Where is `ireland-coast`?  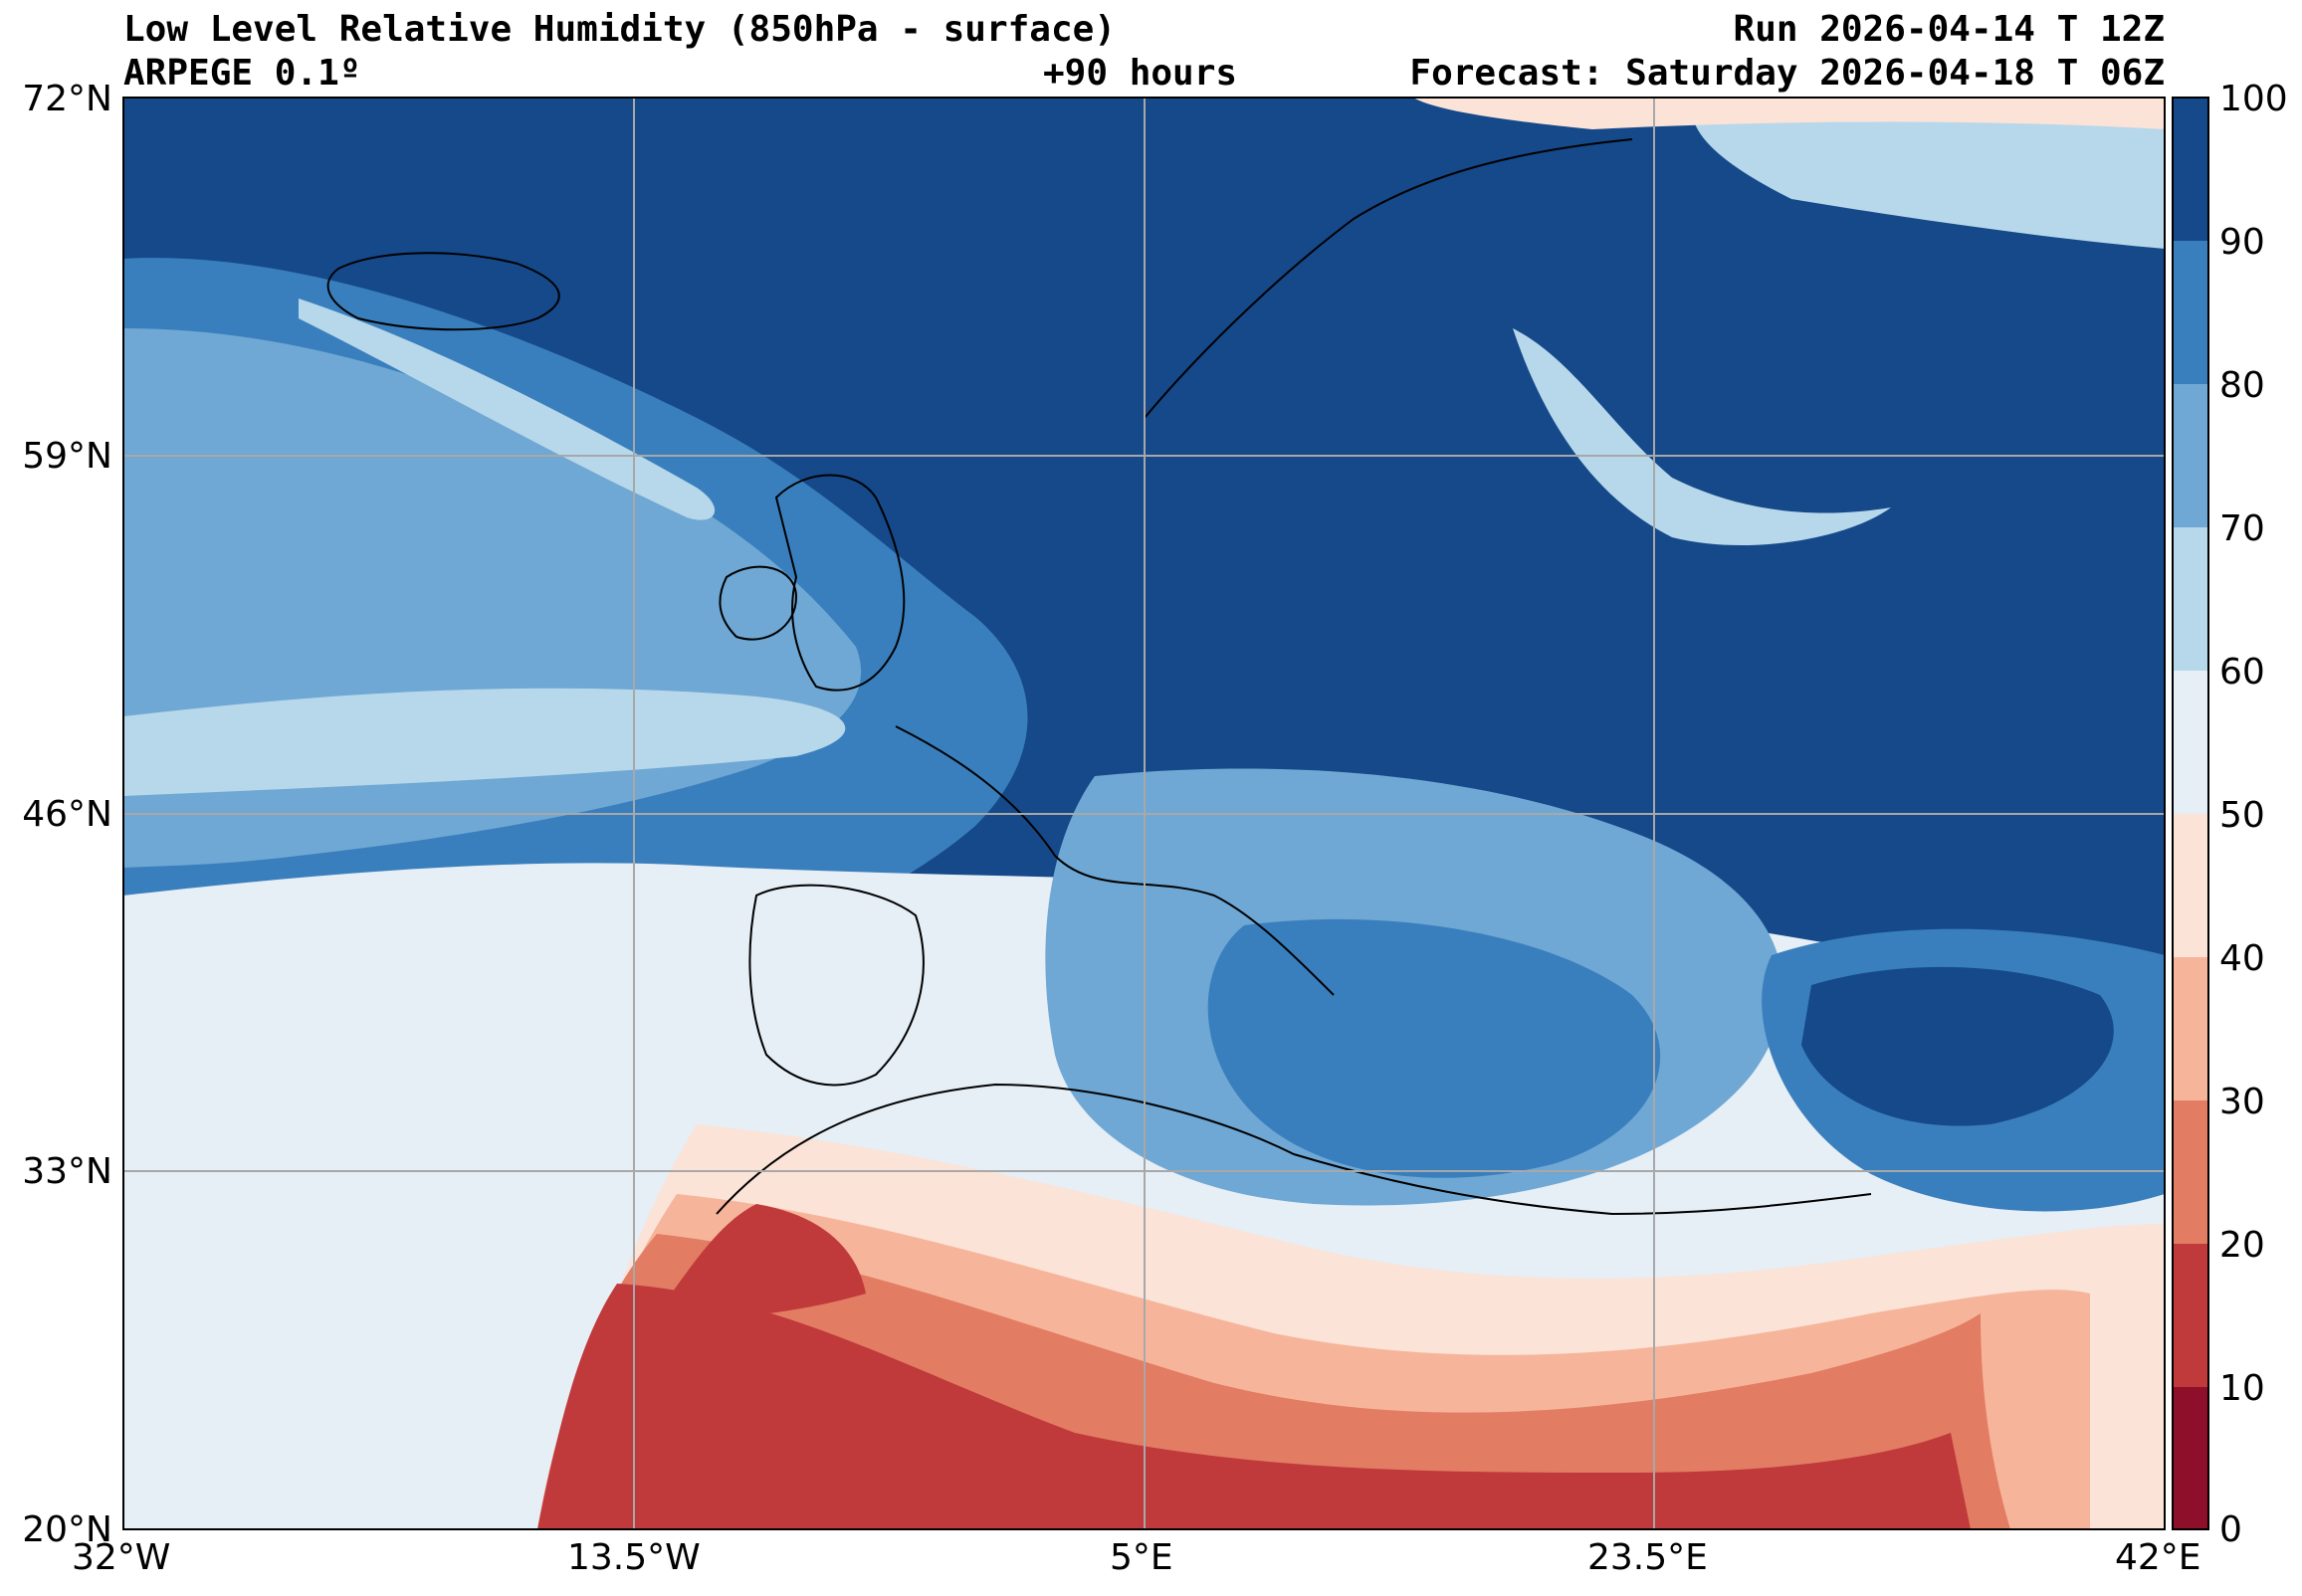
ireland-coast is located at coordinates (758, 603).